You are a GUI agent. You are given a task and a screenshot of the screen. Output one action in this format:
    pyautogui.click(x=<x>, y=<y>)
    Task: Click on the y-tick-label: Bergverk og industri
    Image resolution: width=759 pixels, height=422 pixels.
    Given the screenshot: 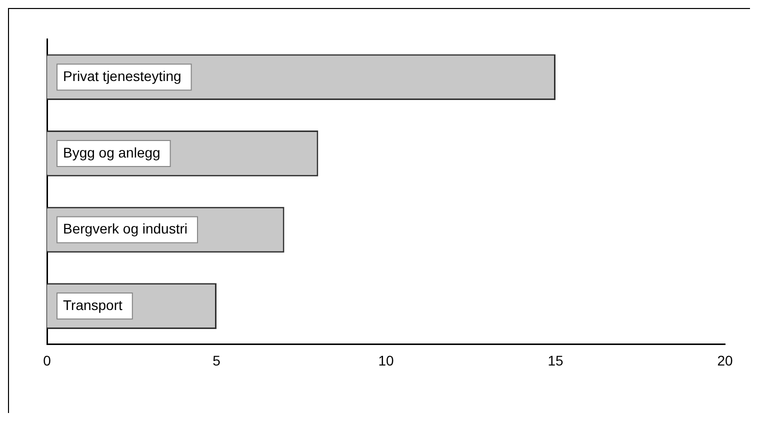 What is the action you would take?
    pyautogui.click(x=125, y=228)
    